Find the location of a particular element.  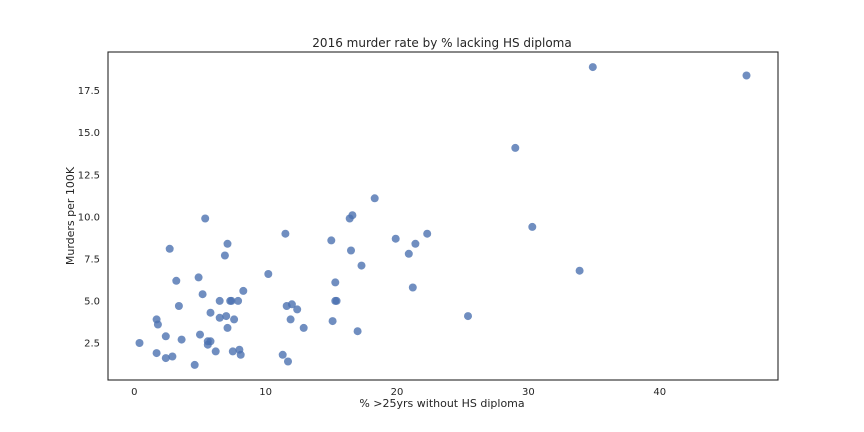

x-tick-label: 30 is located at coordinates (528, 392).